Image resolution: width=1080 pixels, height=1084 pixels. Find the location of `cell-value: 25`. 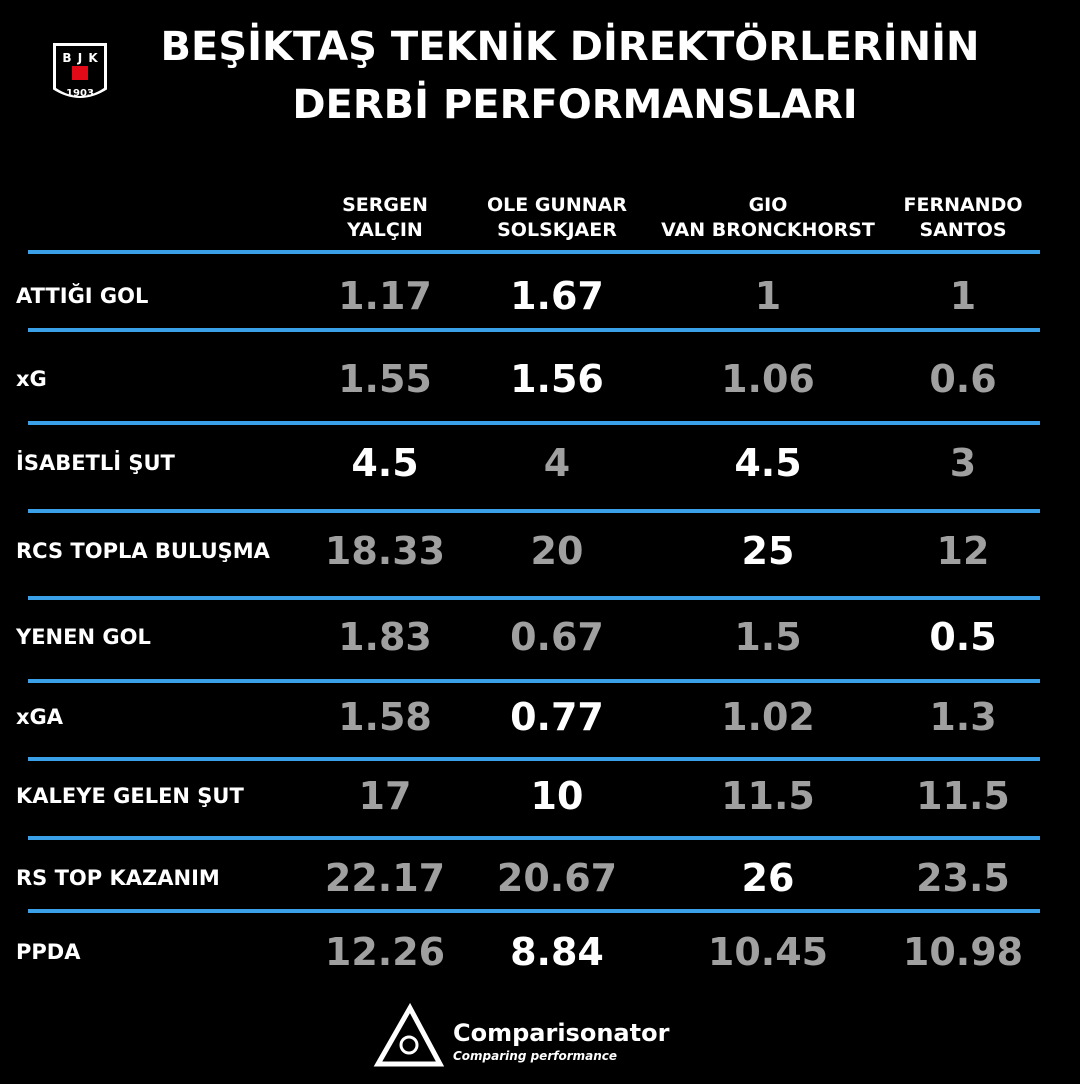

cell-value: 25 is located at coordinates (768, 551).